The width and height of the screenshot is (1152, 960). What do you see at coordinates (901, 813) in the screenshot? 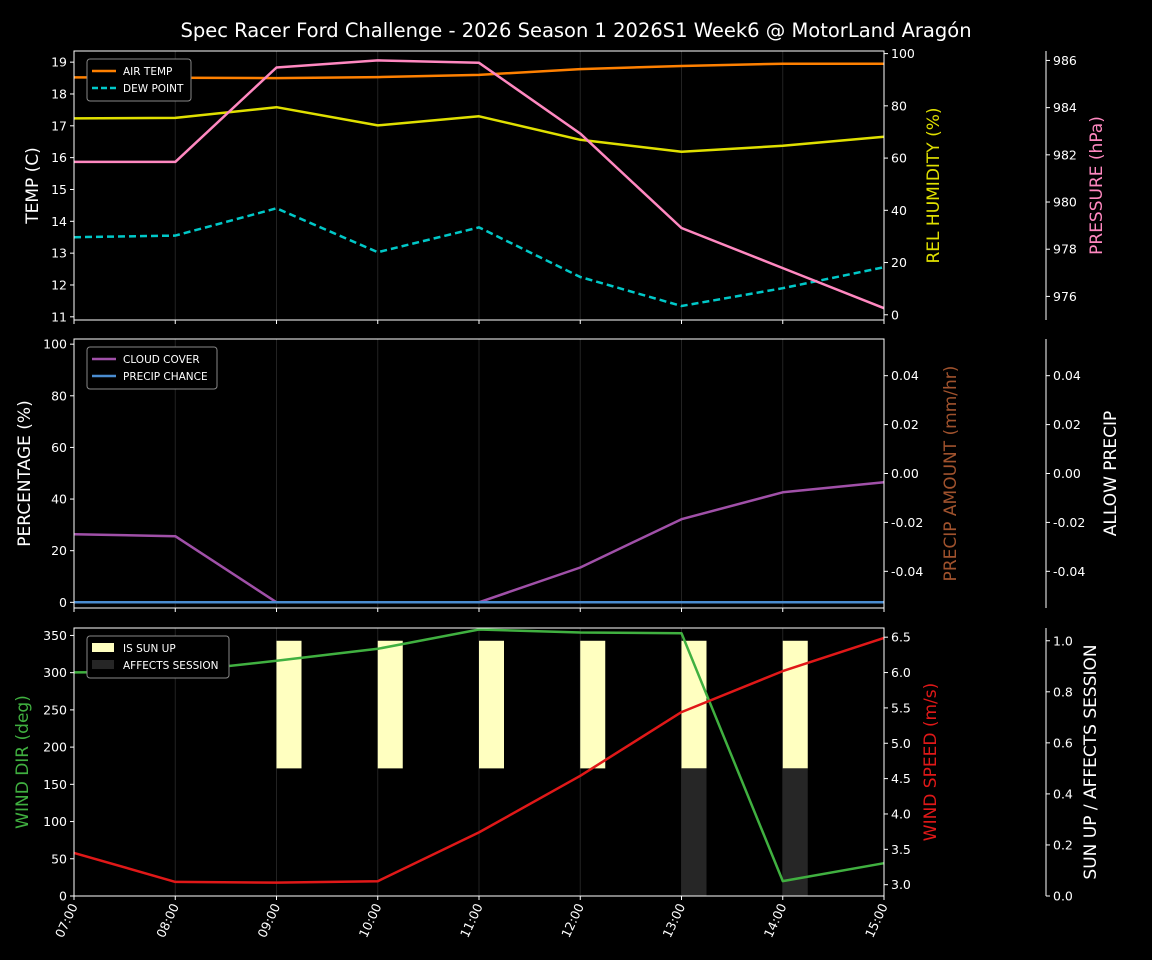
I see `right-tick-label: 4.0` at bounding box center [901, 813].